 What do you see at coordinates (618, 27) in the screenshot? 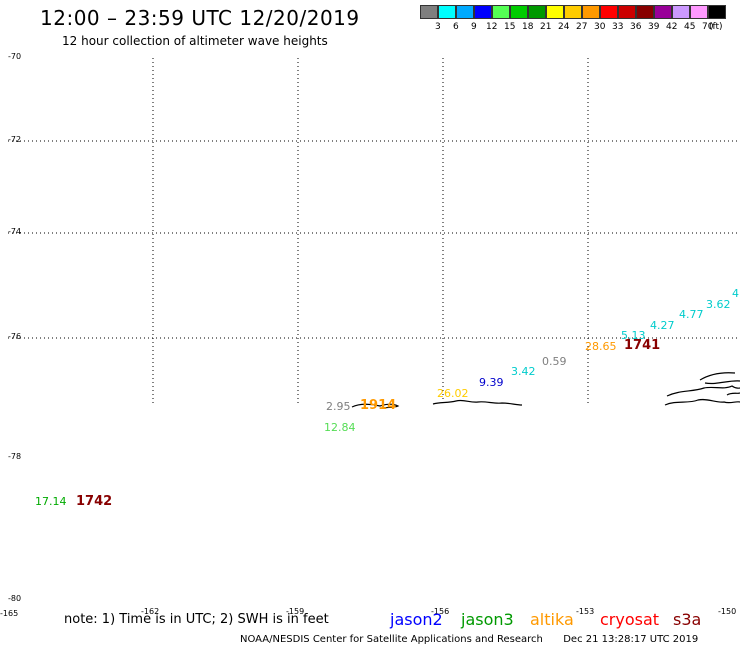
I see `legend-tick-label: 33` at bounding box center [618, 27].